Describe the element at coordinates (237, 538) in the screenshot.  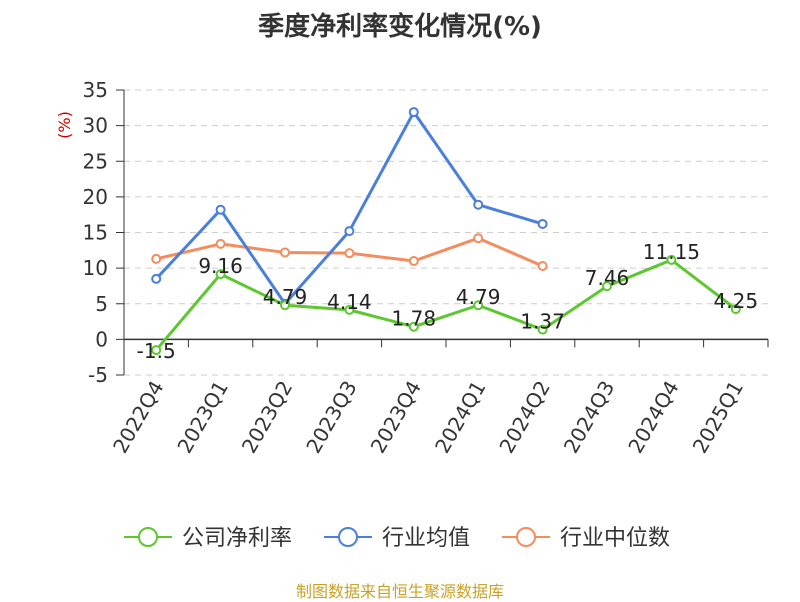
I see `legend-label: 公司净利率` at that location.